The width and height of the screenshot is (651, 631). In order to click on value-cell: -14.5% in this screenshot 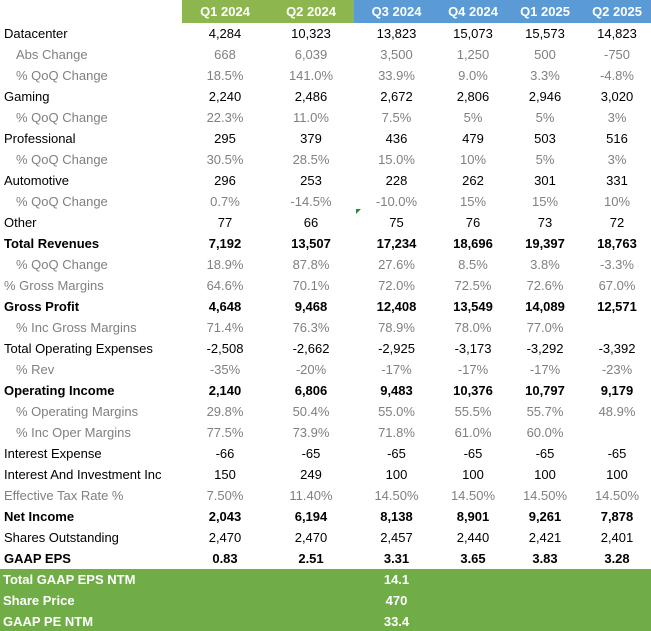, I will do `click(311, 201)`.